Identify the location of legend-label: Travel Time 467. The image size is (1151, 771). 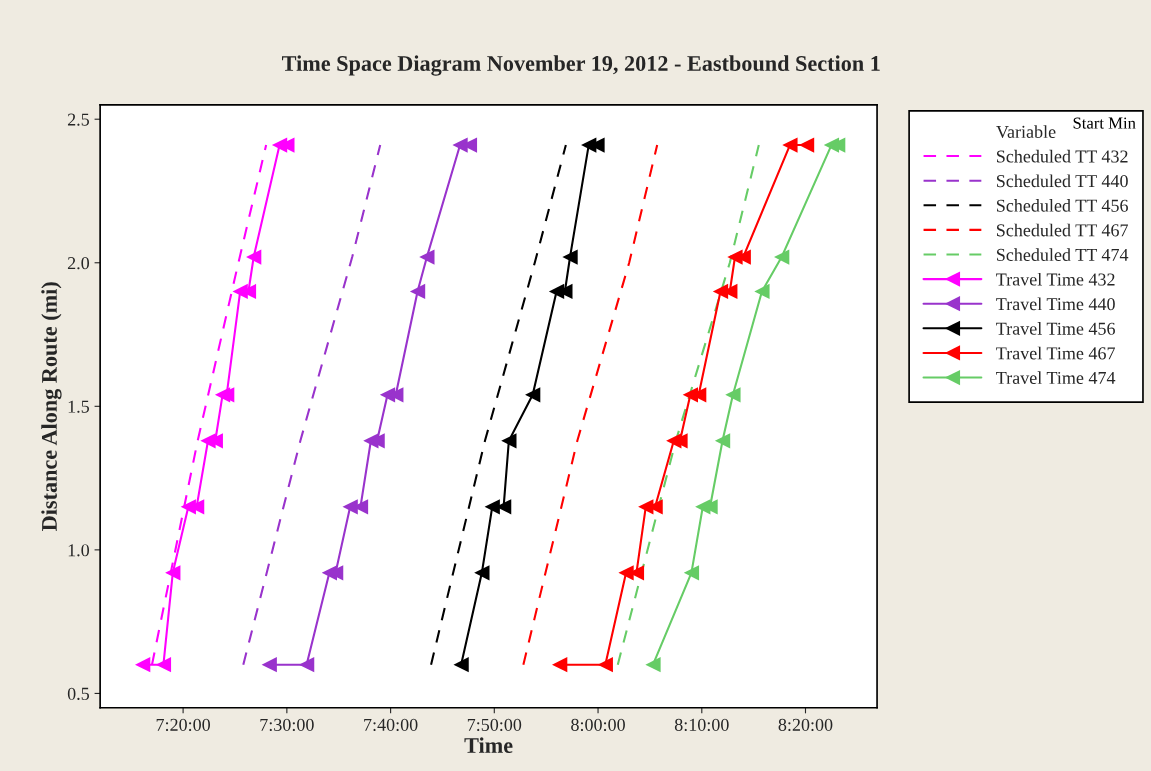
(1056, 353).